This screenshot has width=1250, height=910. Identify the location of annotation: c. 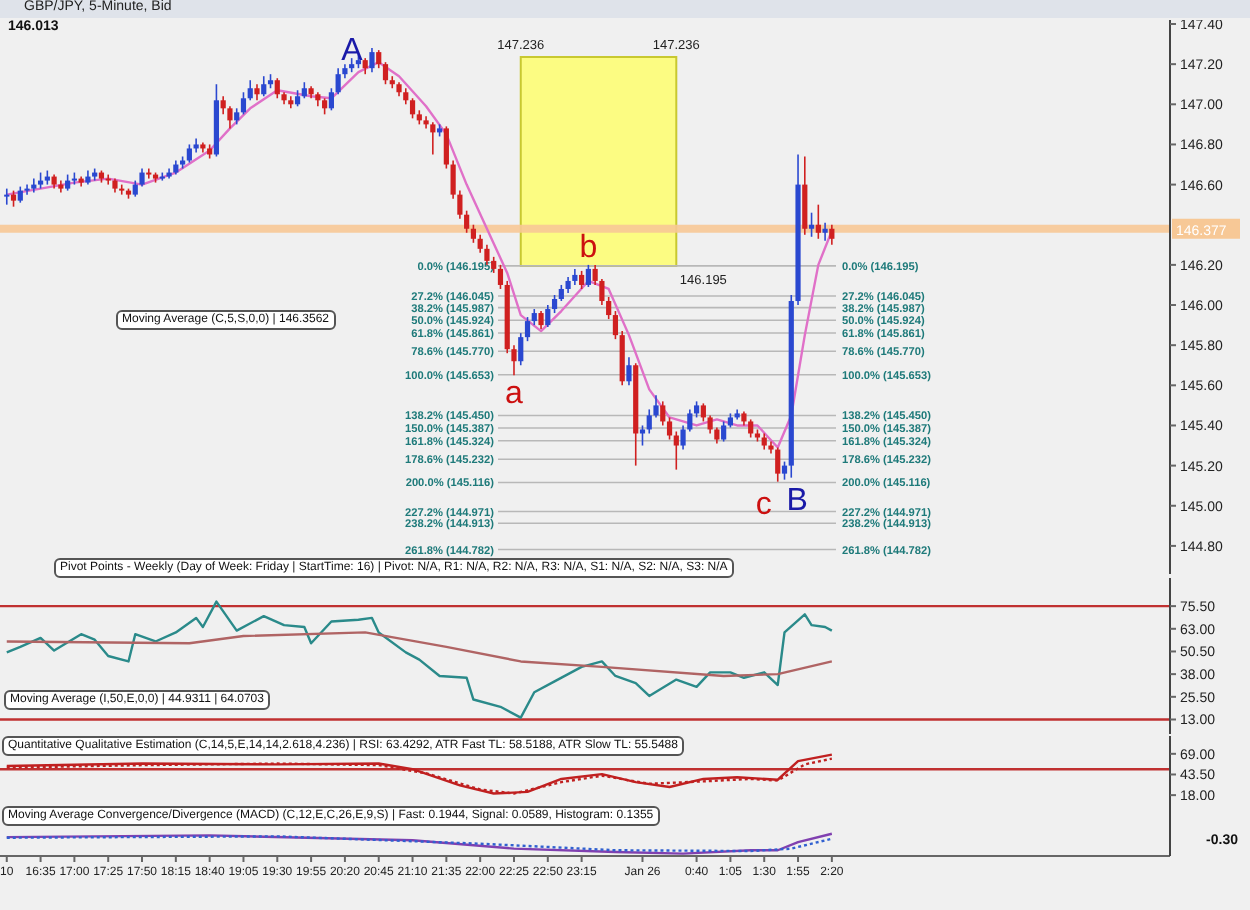
(763, 504).